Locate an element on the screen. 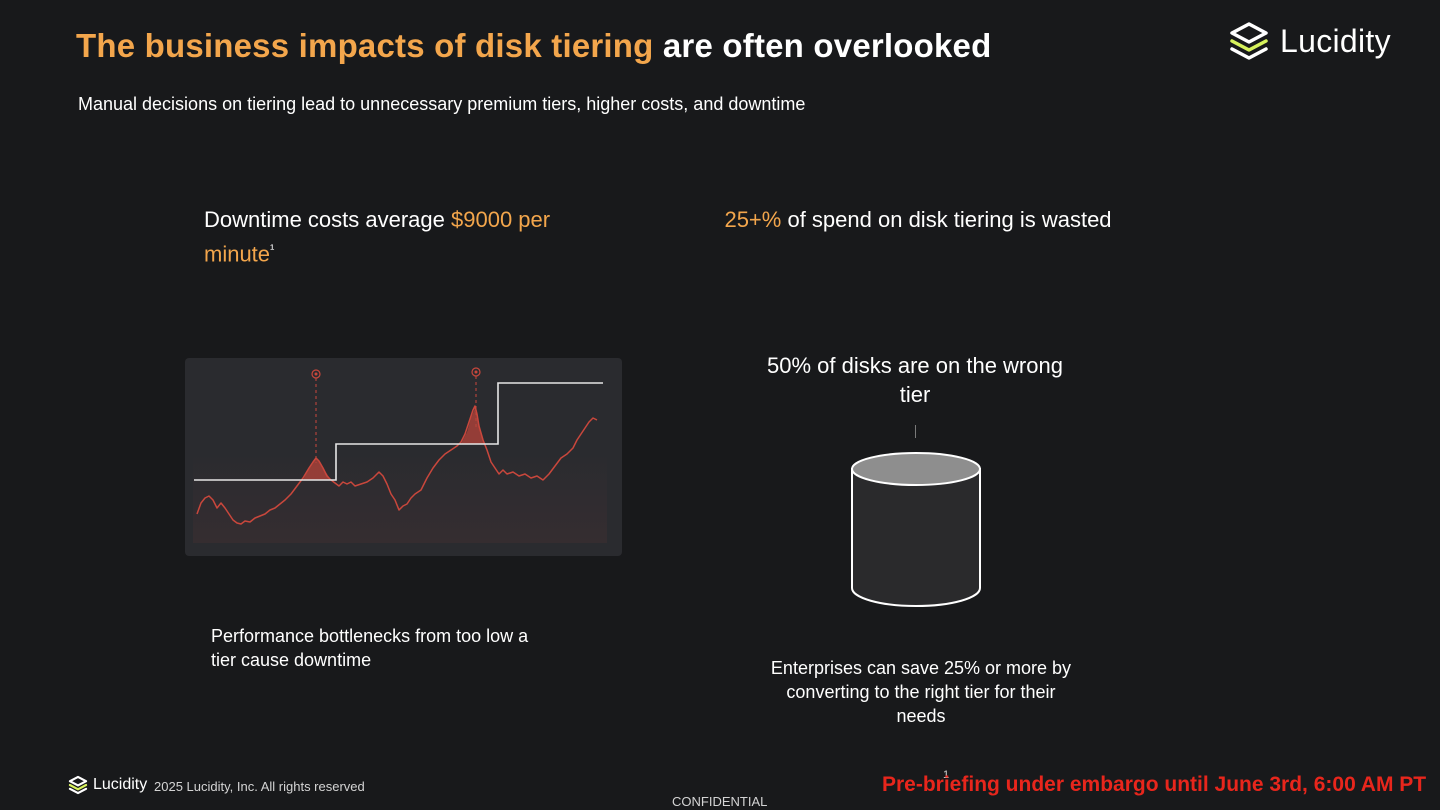 The height and width of the screenshot is (810, 1440). footer-logo: Lucidity is located at coordinates (107, 785).